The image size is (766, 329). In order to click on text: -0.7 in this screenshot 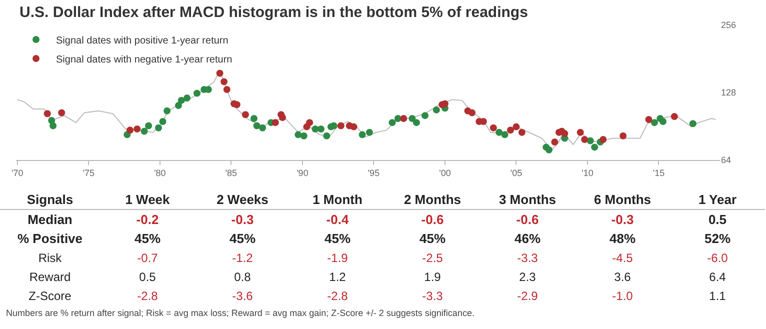, I will do `click(147, 257)`.